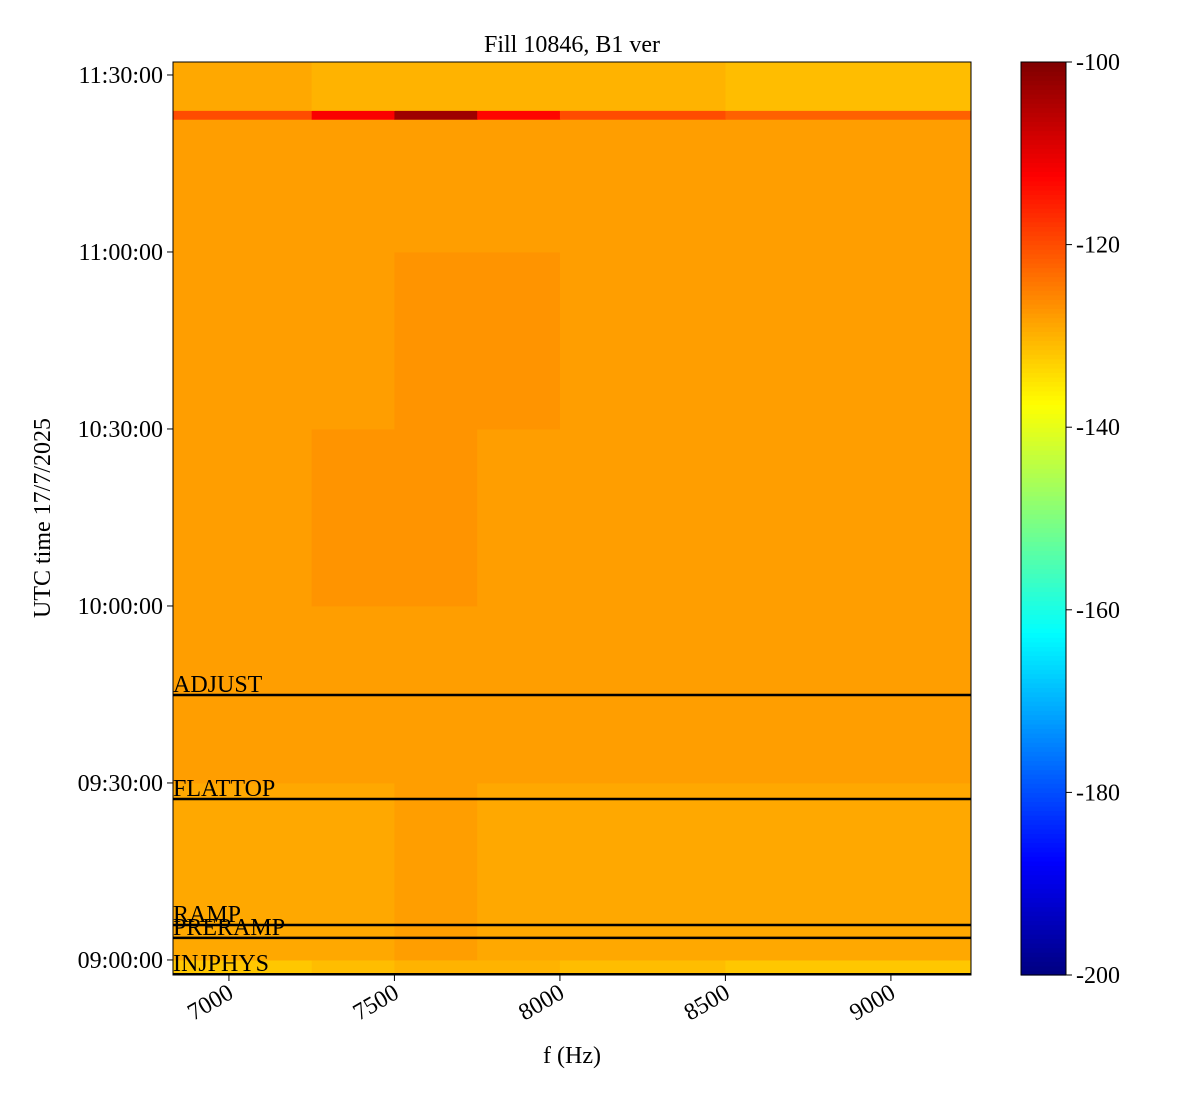 The height and width of the screenshot is (1100, 1200). Describe the element at coordinates (541, 1003) in the screenshot. I see `x-tick-label: 8000` at that location.